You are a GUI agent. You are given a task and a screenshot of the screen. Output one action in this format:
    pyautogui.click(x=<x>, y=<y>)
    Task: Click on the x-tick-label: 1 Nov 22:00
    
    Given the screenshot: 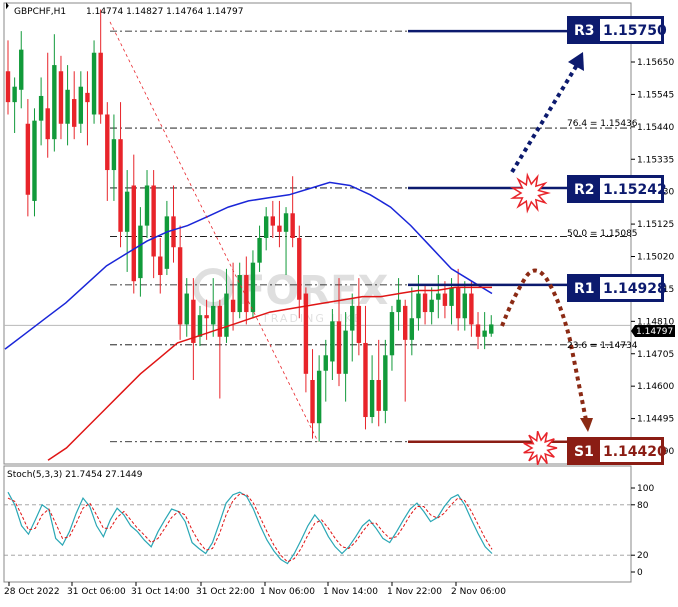 What is the action you would take?
    pyautogui.click(x=414, y=592)
    